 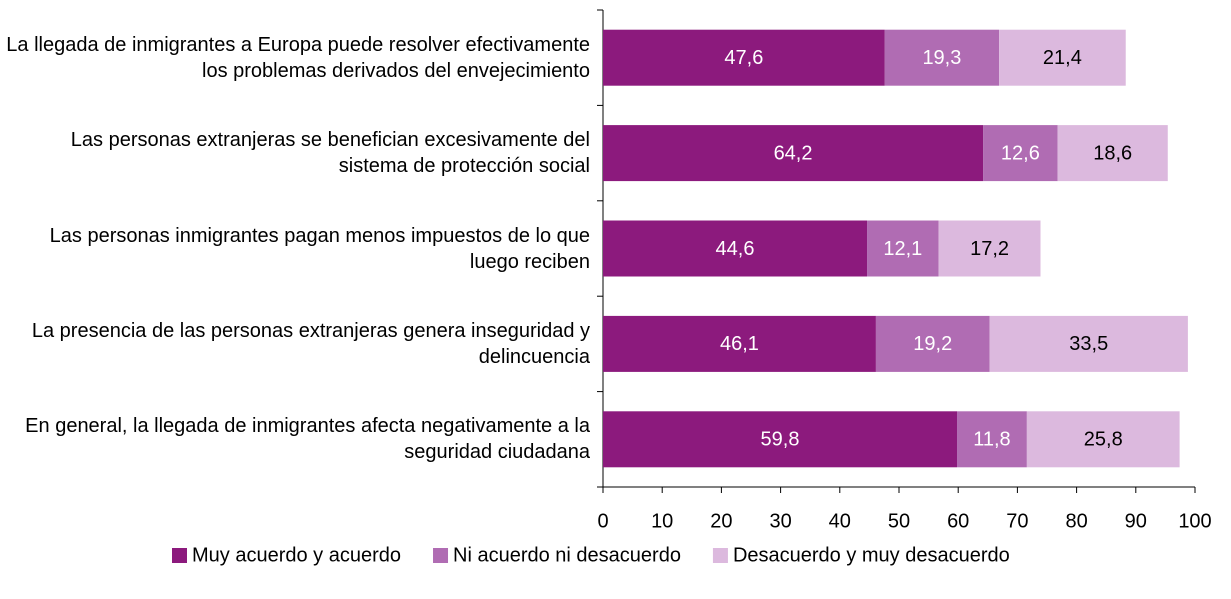 What do you see at coordinates (721, 521) in the screenshot?
I see `x-tick-label: 20` at bounding box center [721, 521].